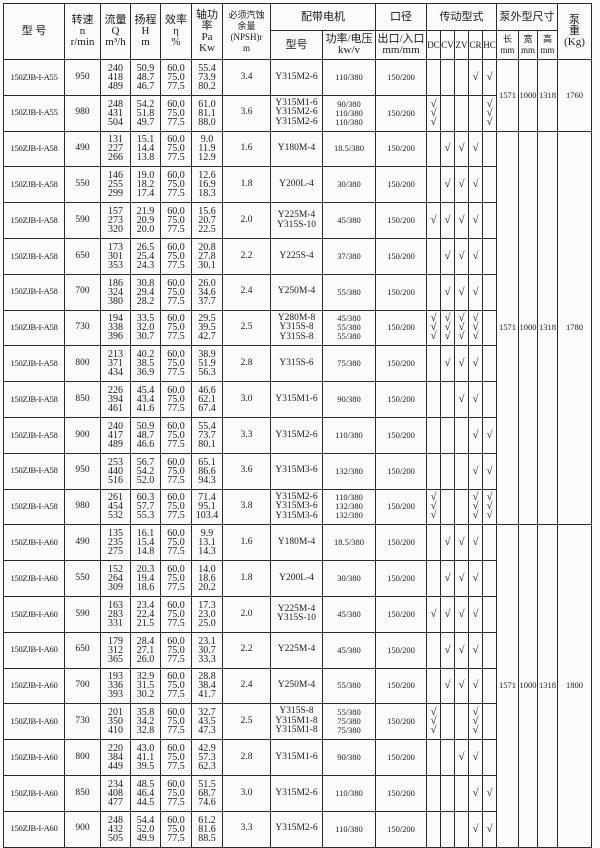 This screenshot has height=848, width=600. Describe the element at coordinates (82, 793) in the screenshot. I see `speed: 850` at that location.